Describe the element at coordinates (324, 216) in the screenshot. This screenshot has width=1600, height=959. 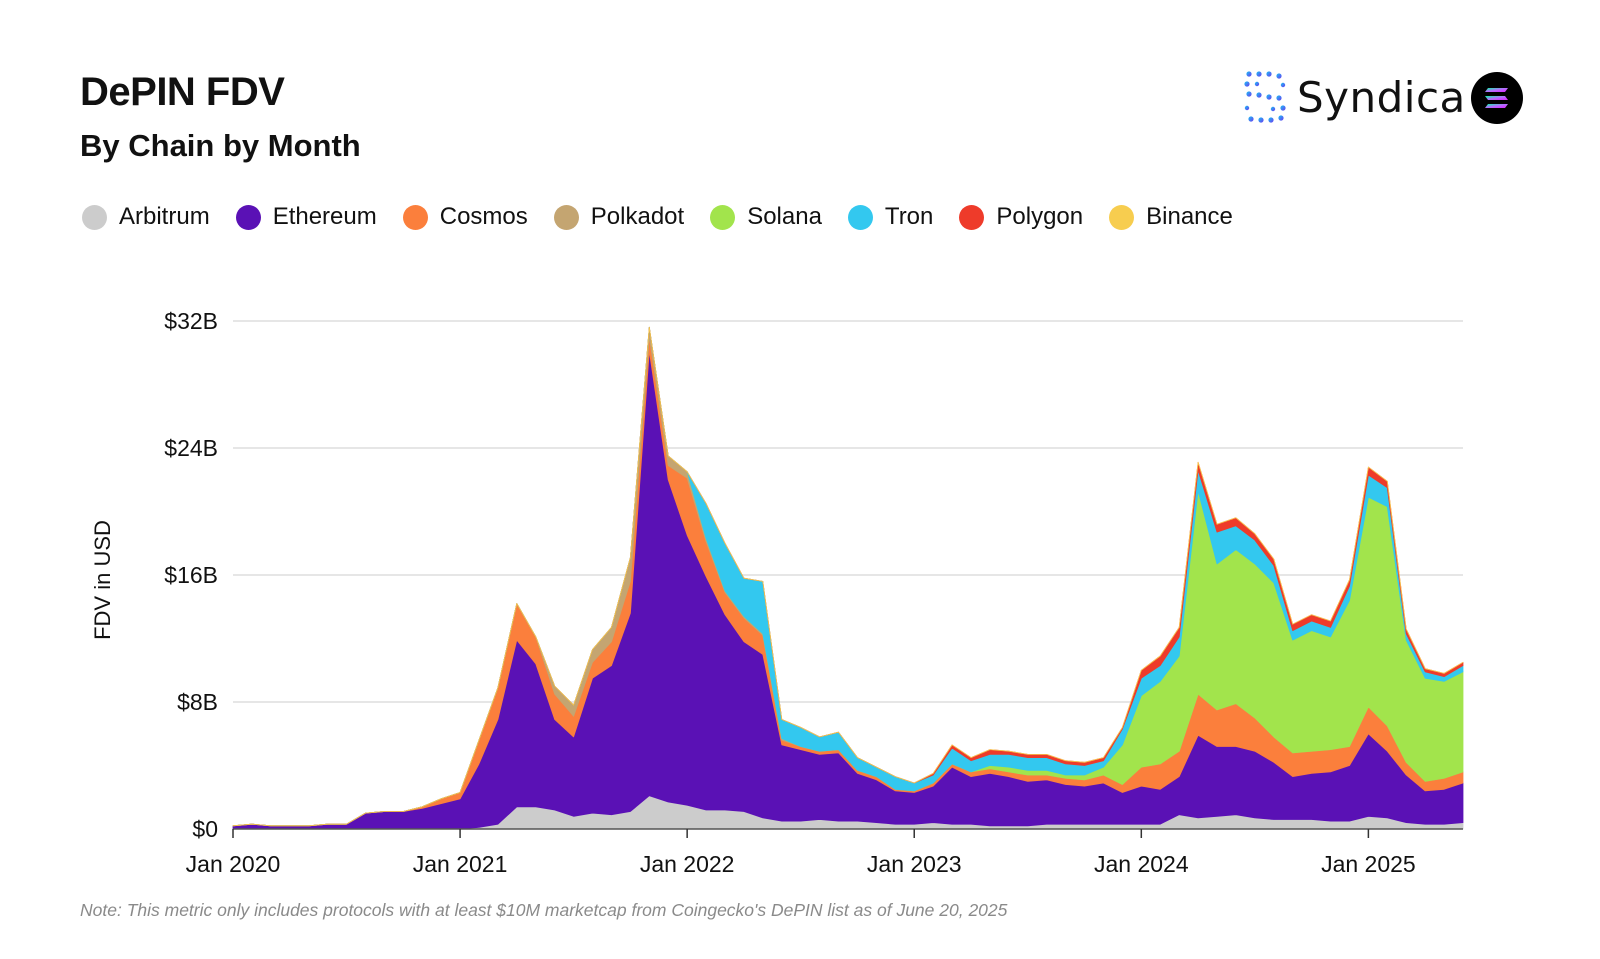
I see `legend-label: Ethereum` at that location.